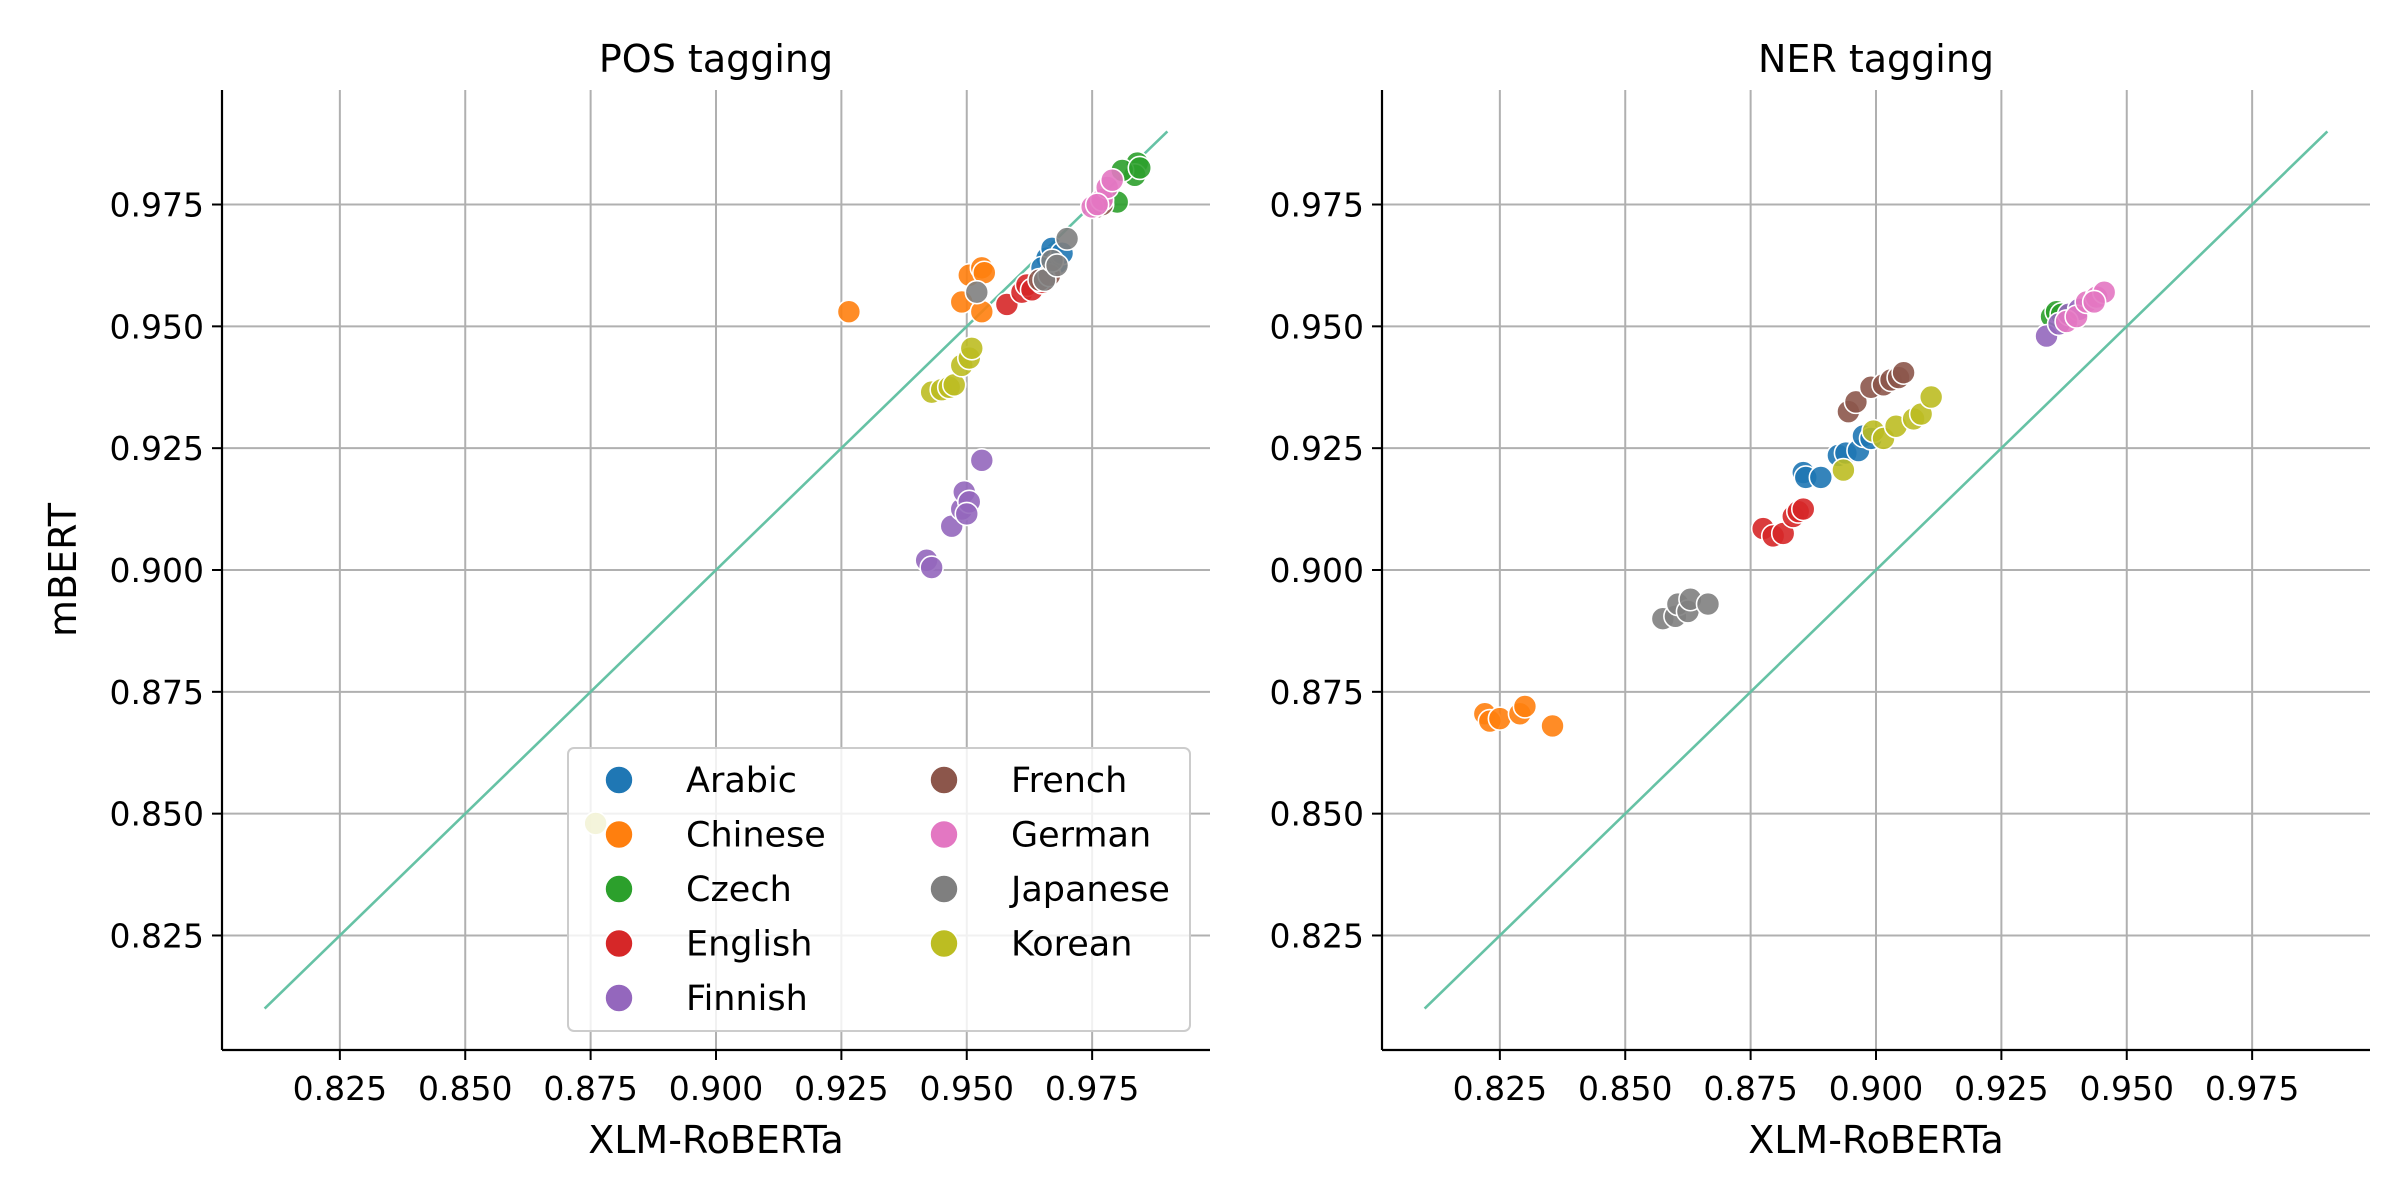 This screenshot has height=1200, width=2400. I want to click on legend-marker-finnish, so click(619, 998).